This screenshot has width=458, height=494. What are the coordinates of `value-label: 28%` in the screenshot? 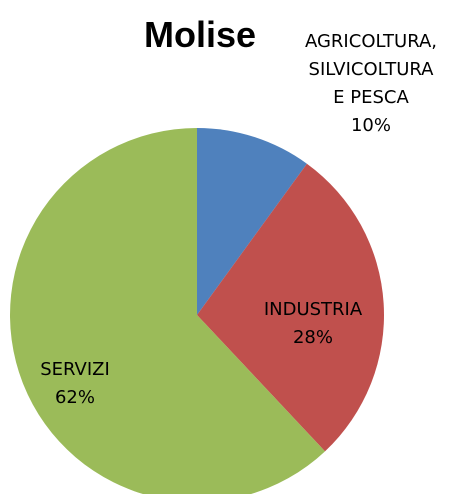 It's located at (312, 337).